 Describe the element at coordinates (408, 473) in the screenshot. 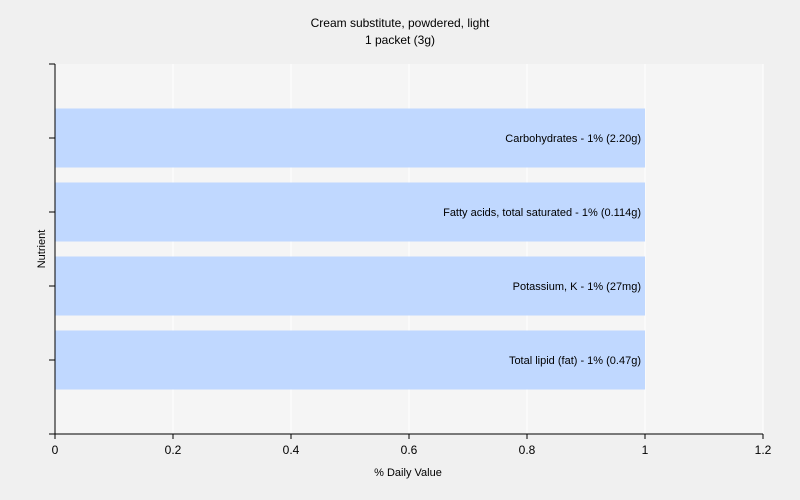

I see `x-axis-title: % Daily Value` at that location.